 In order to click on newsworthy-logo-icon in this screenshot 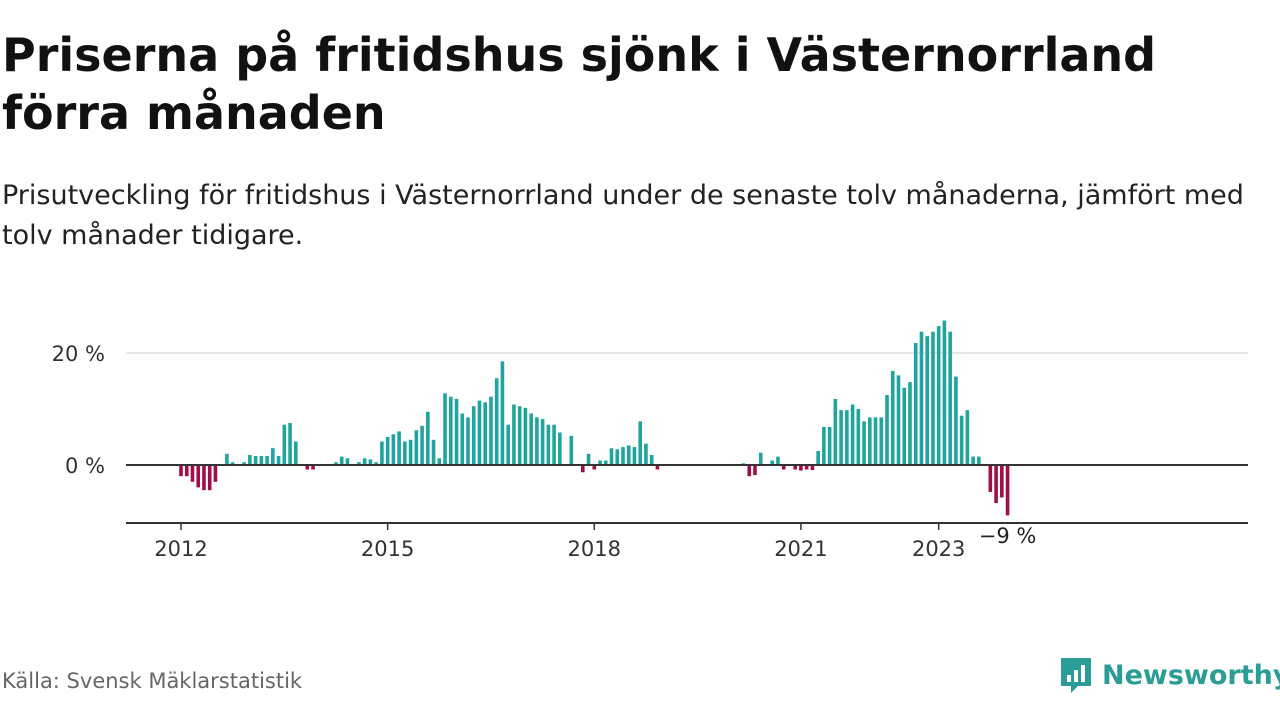, I will do `click(1076, 675)`.